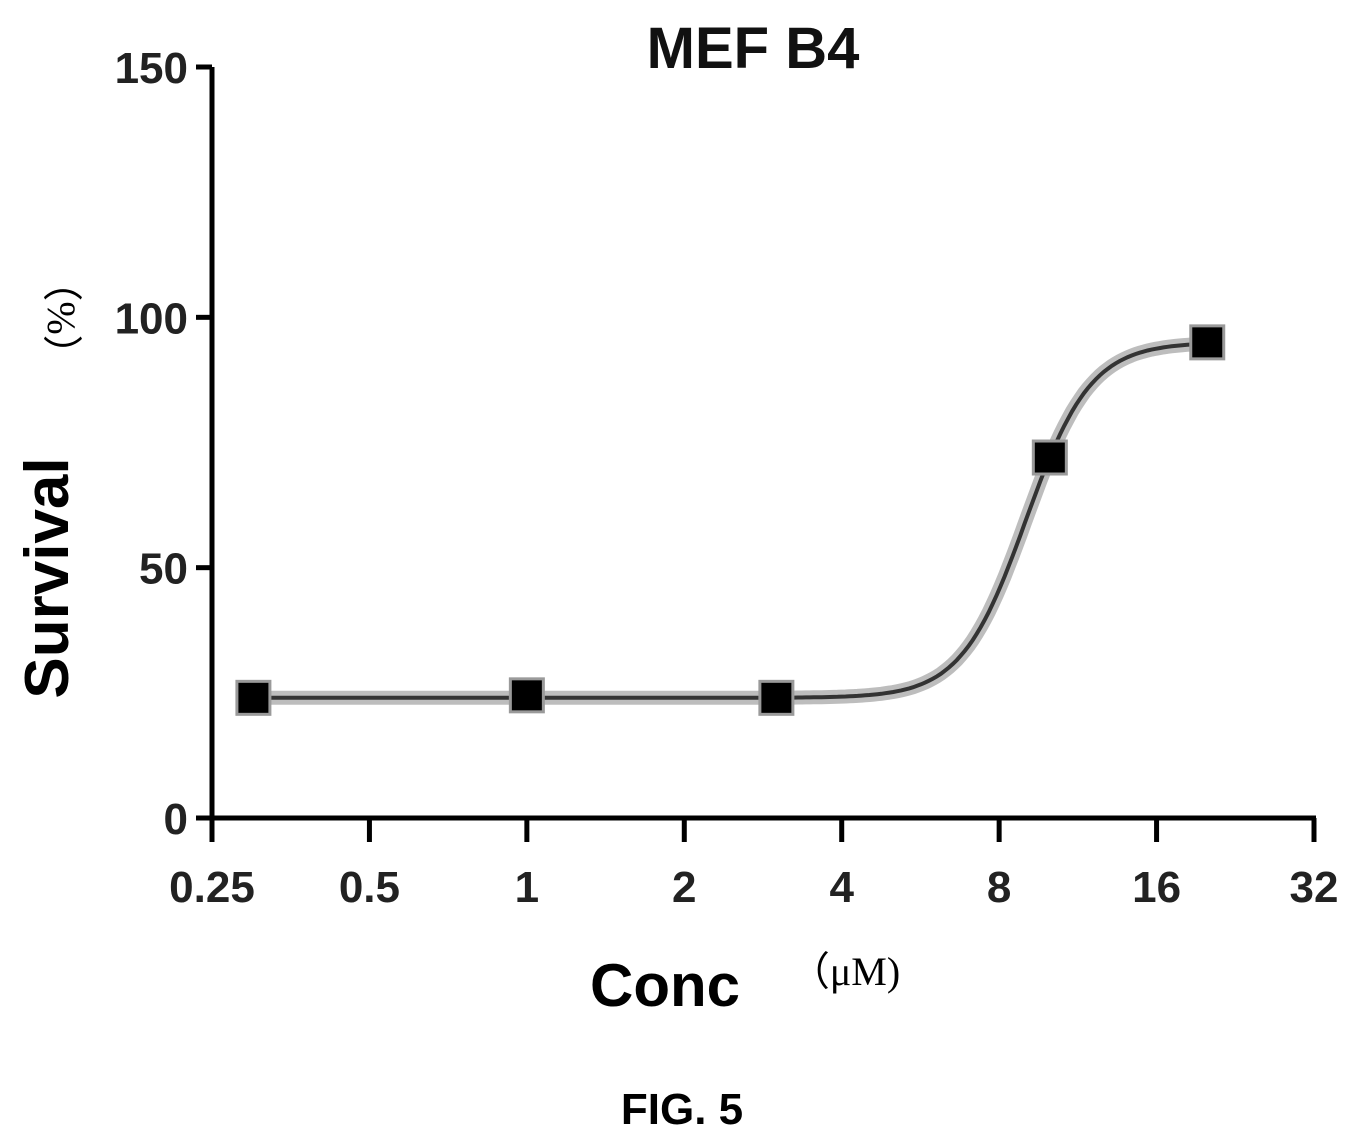 This screenshot has height=1147, width=1361. What do you see at coordinates (1314, 887) in the screenshot?
I see `x-tick-label: 32` at bounding box center [1314, 887].